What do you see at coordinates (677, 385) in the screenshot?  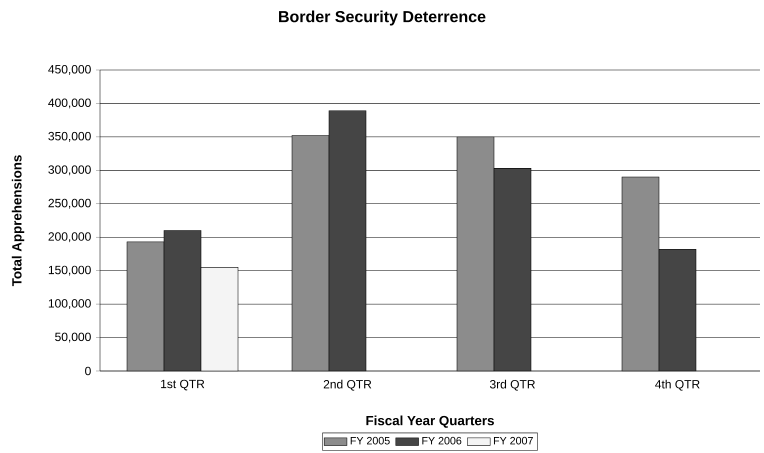 I see `x-tick-label: 4th QTR` at bounding box center [677, 385].